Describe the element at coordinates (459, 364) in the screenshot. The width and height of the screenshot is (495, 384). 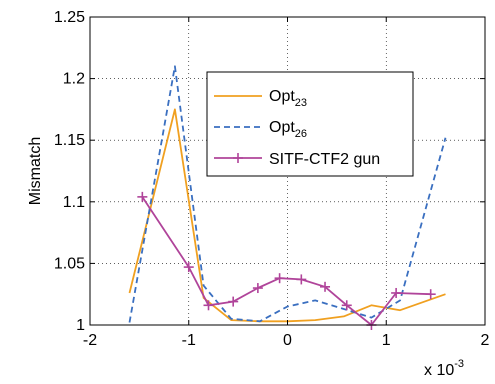
I see `x-multiplier-exp: -3` at that location.